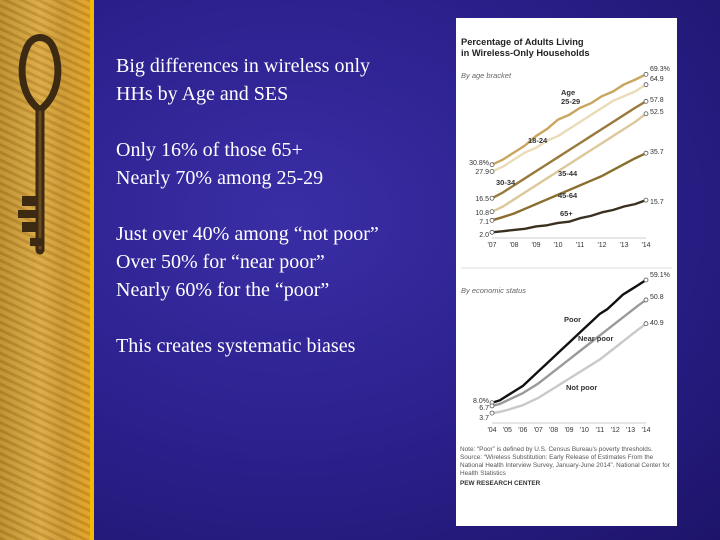 The width and height of the screenshot is (720, 540). Describe the element at coordinates (481, 401) in the screenshot. I see `series-start-label: 8.0%` at that location.